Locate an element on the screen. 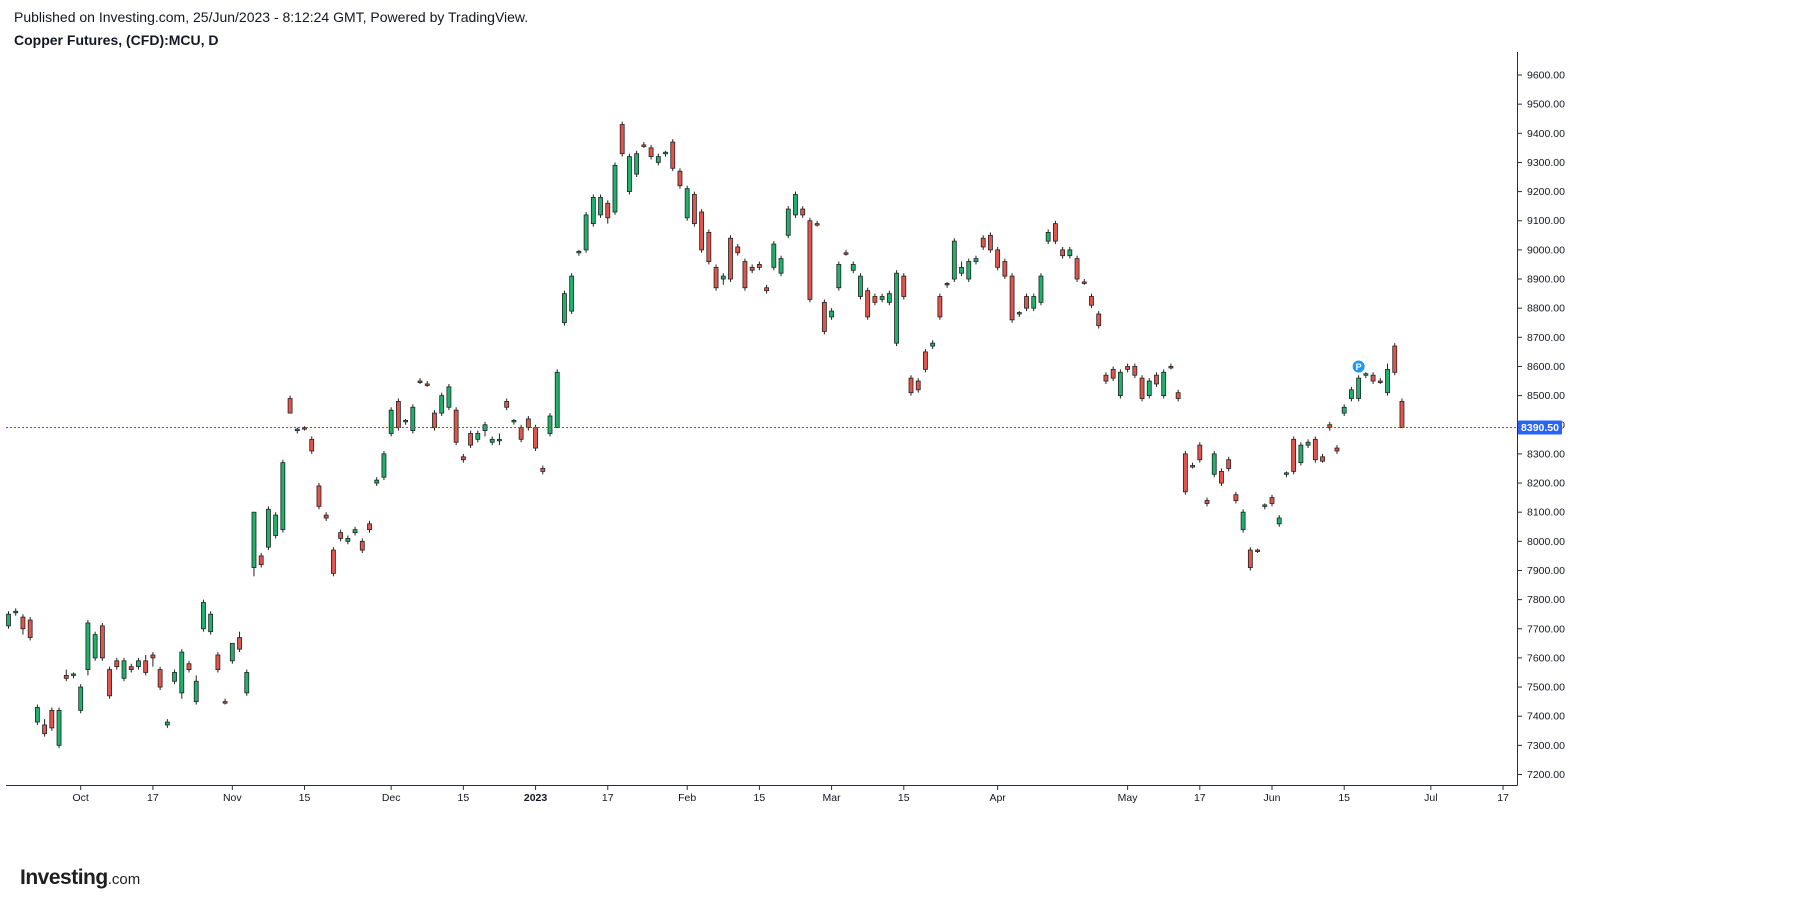 The width and height of the screenshot is (1798, 924). event-marker is located at coordinates (1358, 366).